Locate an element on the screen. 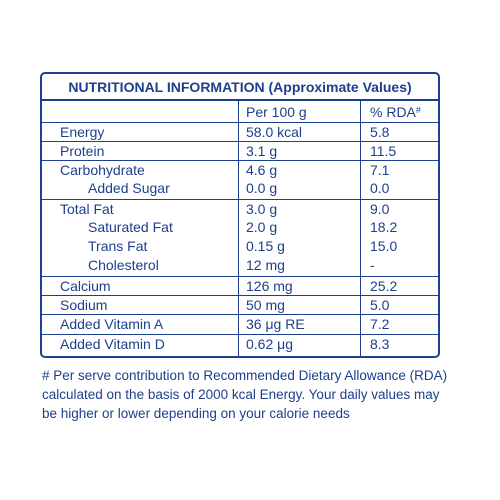  nutrient-name: Protein is located at coordinates (82, 151).